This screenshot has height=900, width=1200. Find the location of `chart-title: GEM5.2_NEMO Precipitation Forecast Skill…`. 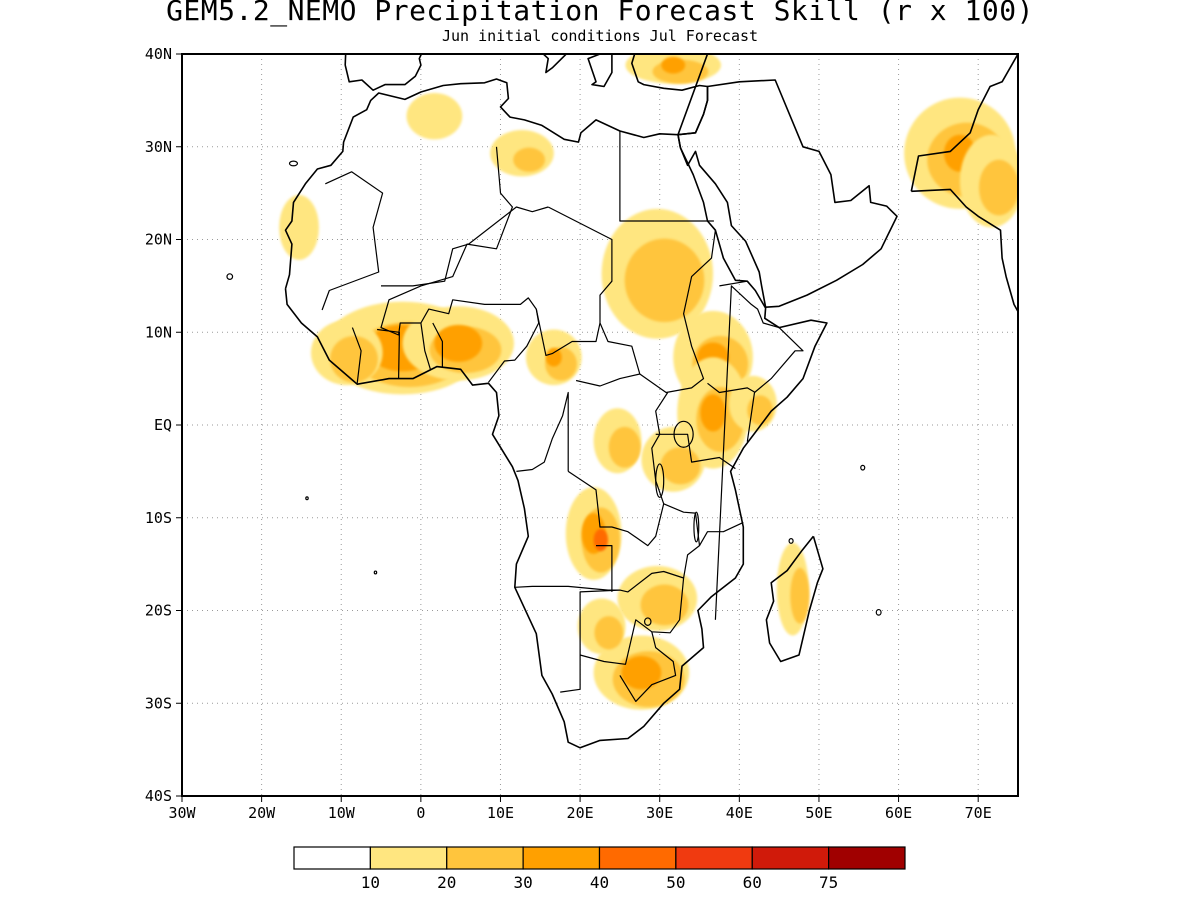

chart-title: GEM5.2_NEMO Precipitation Forecast Skill… is located at coordinates (600, 13).